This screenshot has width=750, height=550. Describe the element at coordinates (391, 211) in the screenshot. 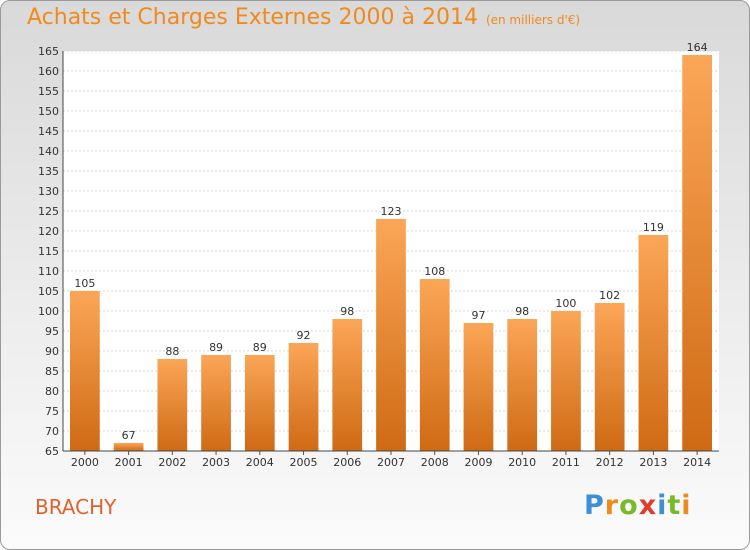

I see `value-label: 123` at that location.